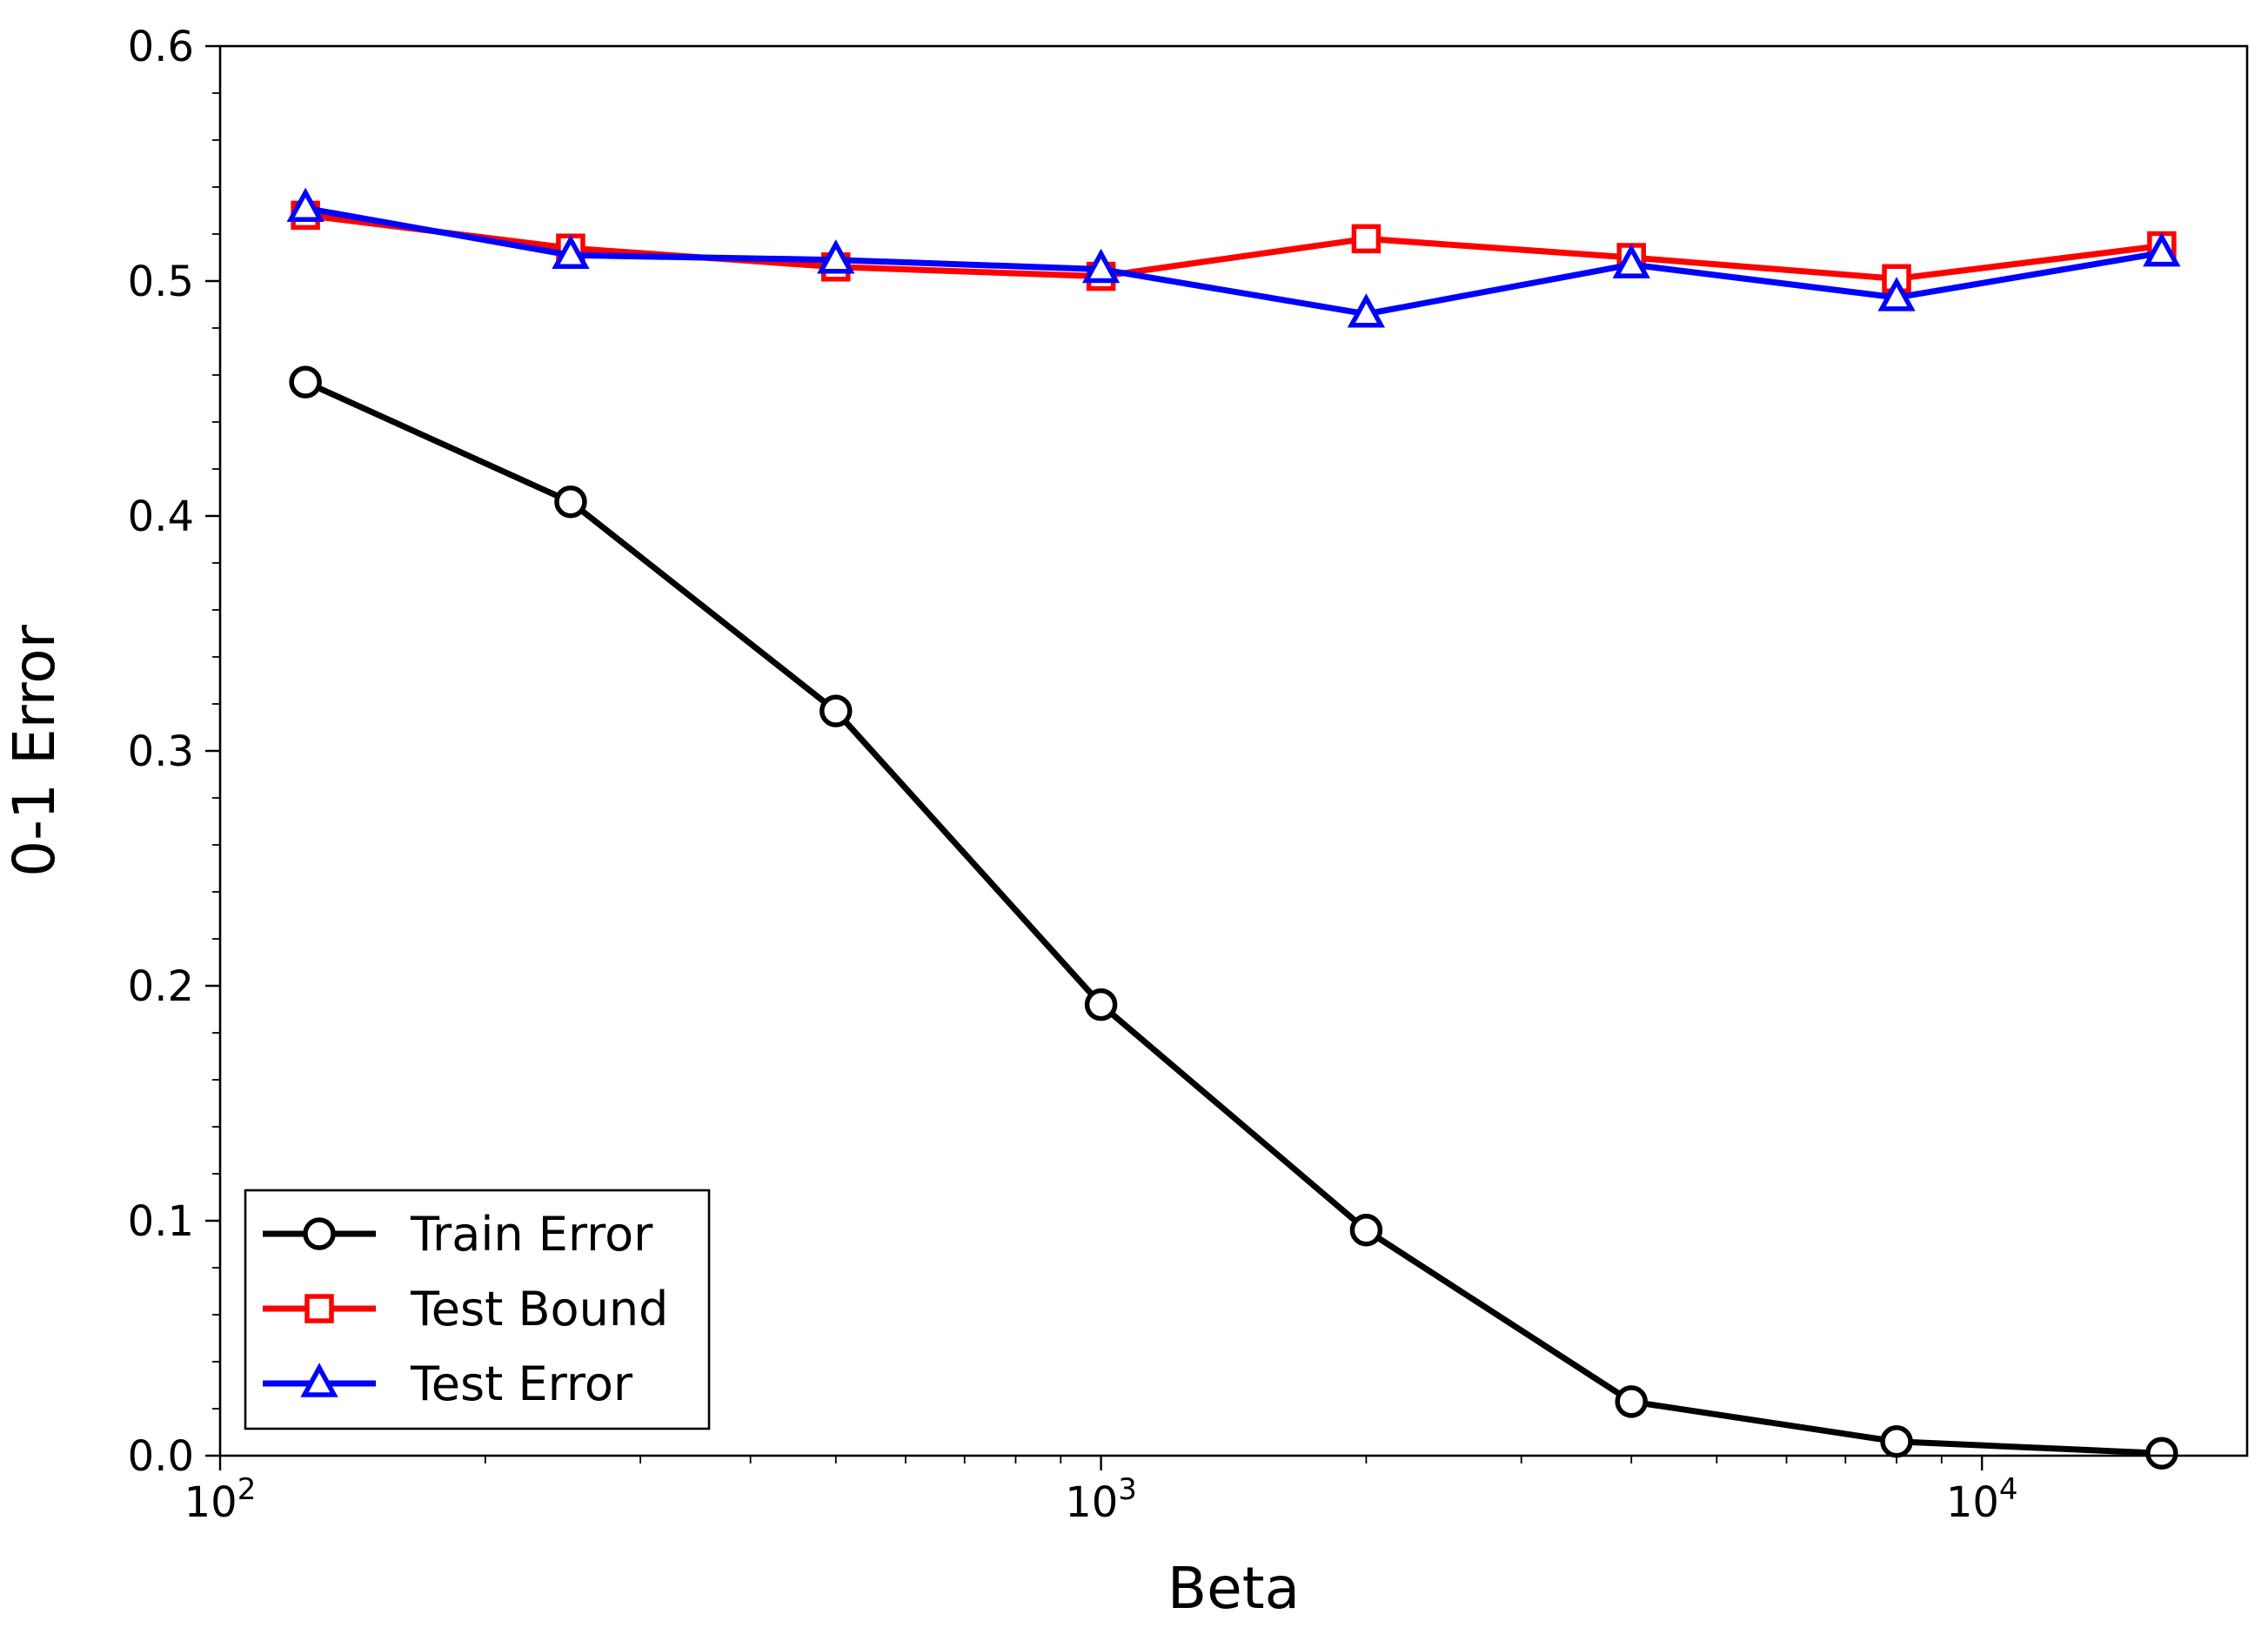 This screenshot has height=1641, width=2268. What do you see at coordinates (320, 1233) in the screenshot?
I see `legend-marker-train-error` at bounding box center [320, 1233].